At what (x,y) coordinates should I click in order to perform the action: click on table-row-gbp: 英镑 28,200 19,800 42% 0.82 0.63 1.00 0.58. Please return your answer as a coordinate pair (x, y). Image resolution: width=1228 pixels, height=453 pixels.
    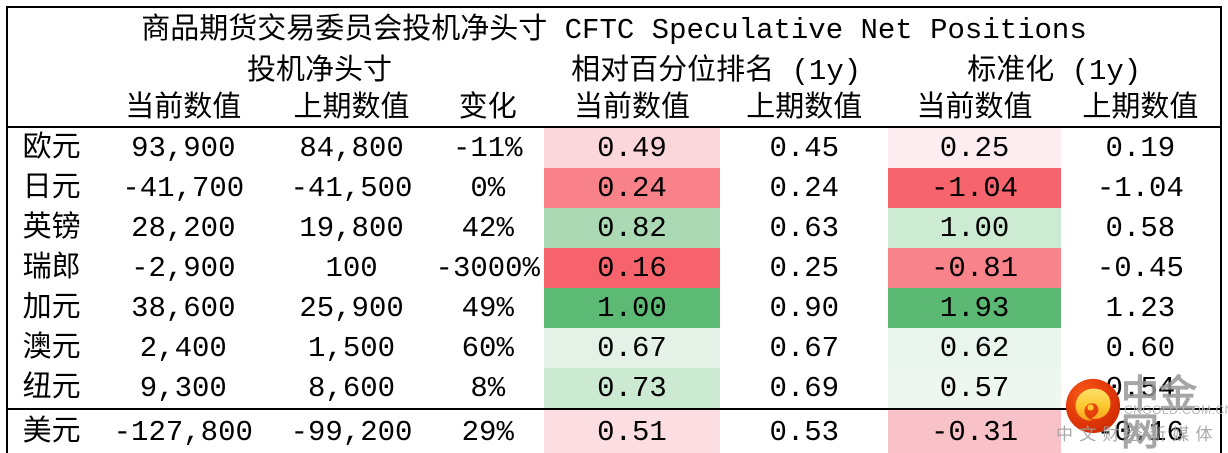
    Looking at the image, I should click on (614, 228).